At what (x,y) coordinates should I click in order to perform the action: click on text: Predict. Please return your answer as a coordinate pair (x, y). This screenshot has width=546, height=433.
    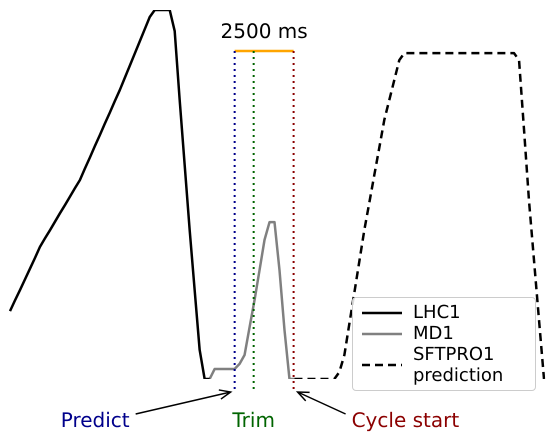
    Looking at the image, I should click on (95, 420).